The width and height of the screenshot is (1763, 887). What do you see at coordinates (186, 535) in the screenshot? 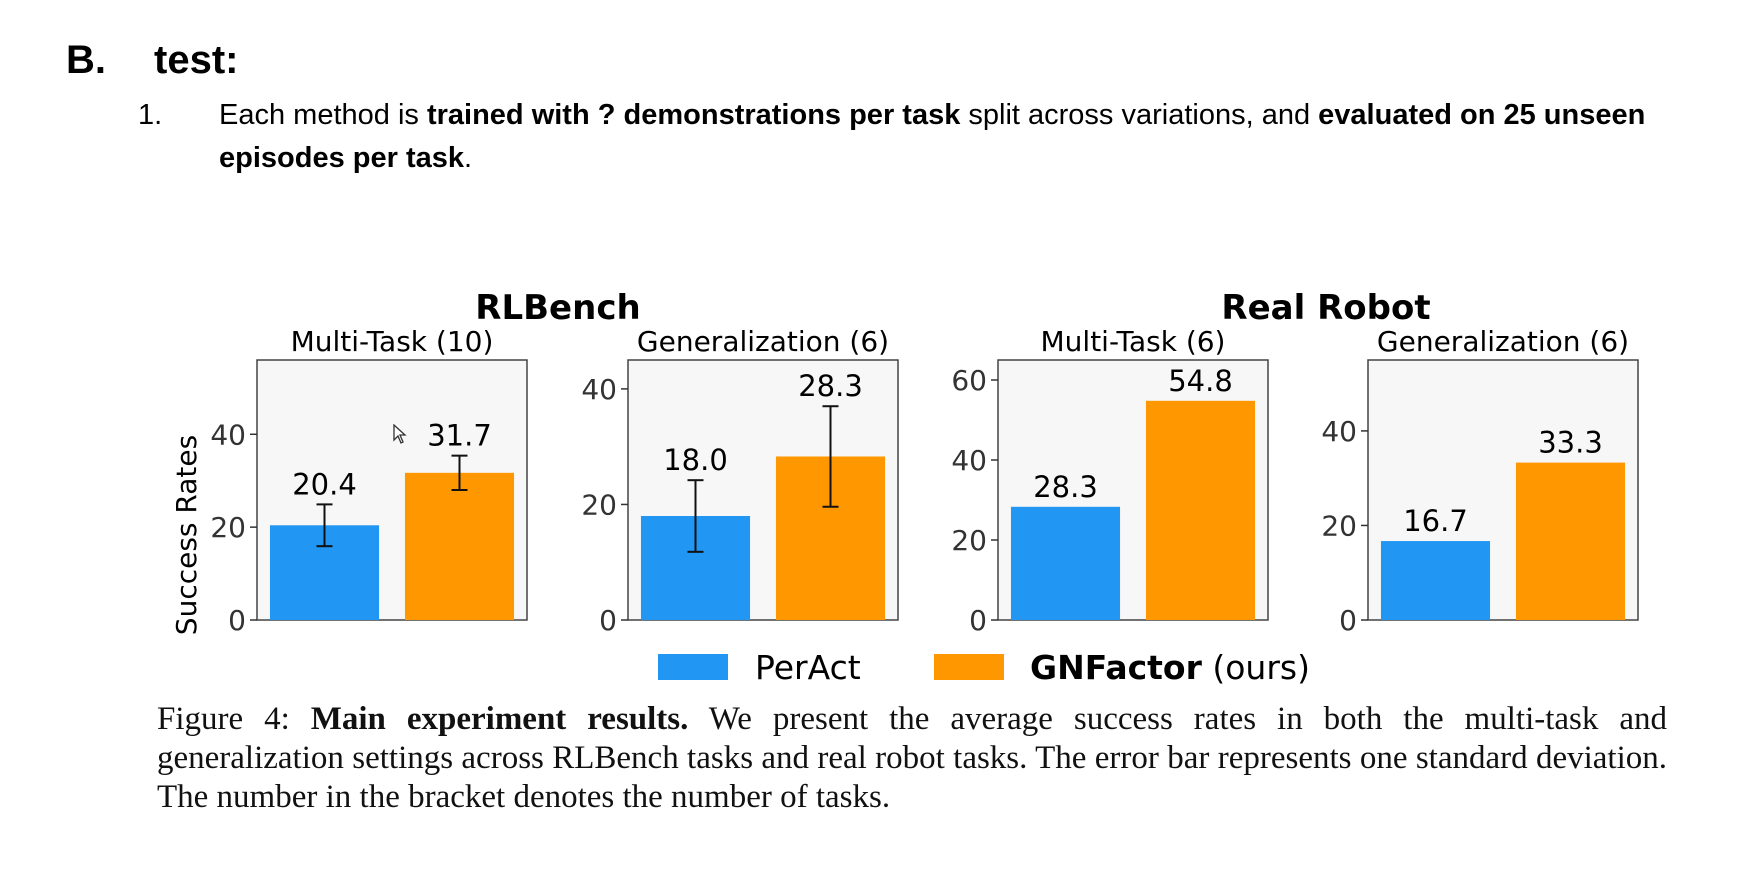
I see `y-axis-label: Success Rates` at bounding box center [186, 535].